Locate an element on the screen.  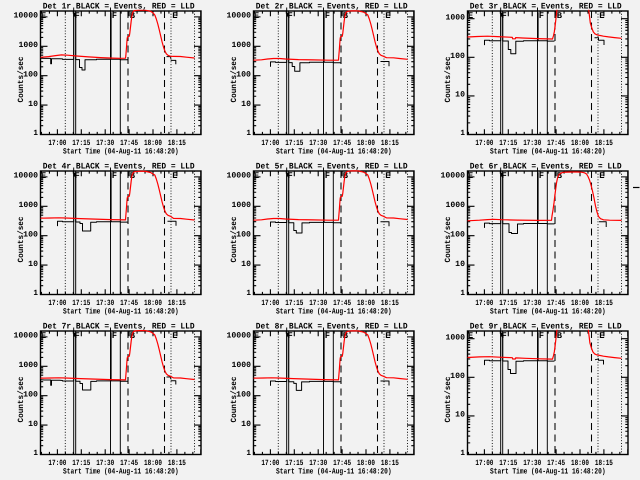
svg-text:Det 2r BLACK = Events, RED = L: Det 2r BLACK = Events, RED = LLD is located at coordinates (332, 6).